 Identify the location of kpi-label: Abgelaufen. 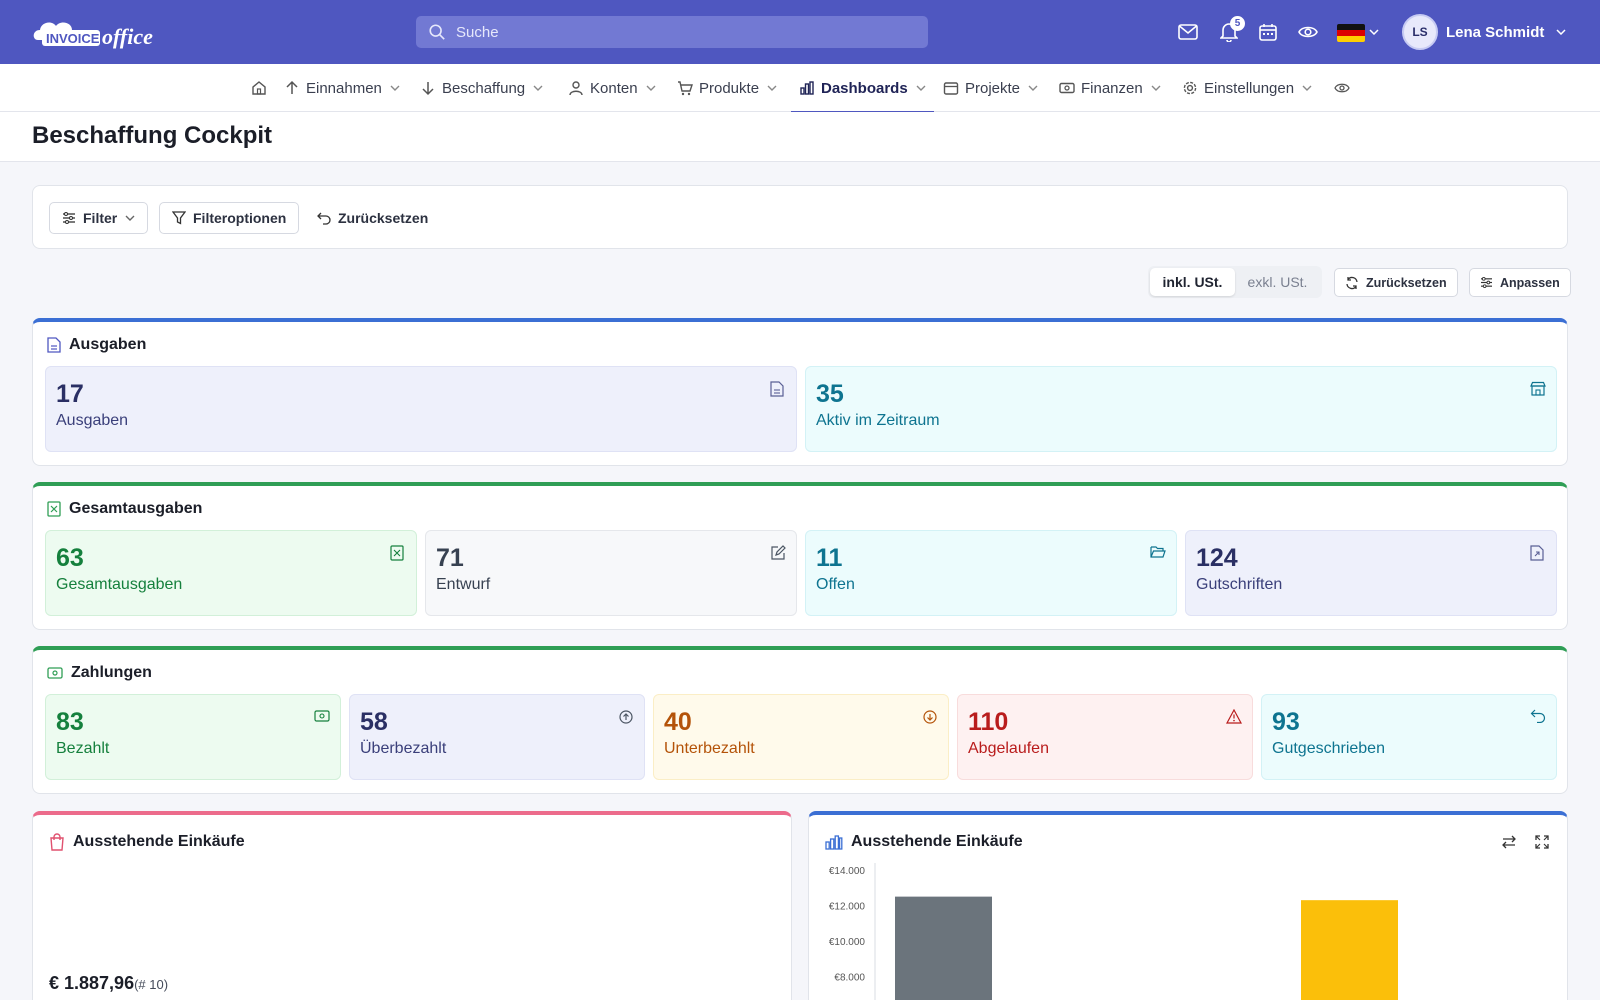
(1008, 748).